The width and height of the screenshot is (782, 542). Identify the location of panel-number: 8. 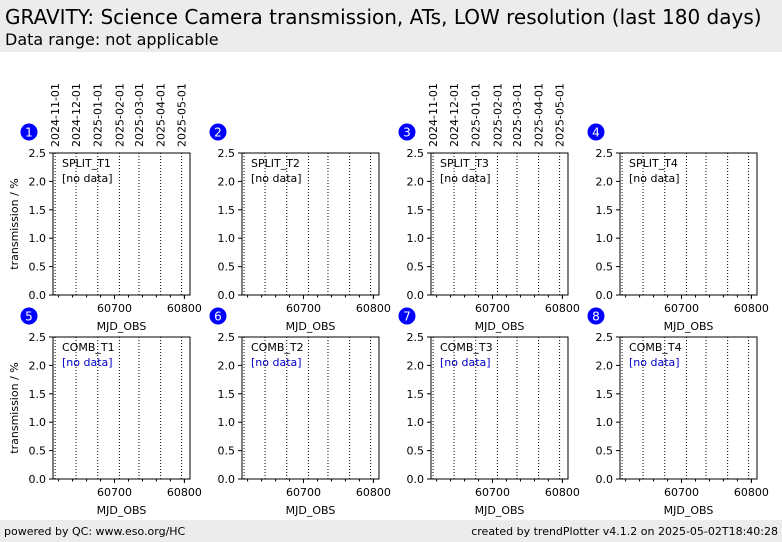
(596, 317).